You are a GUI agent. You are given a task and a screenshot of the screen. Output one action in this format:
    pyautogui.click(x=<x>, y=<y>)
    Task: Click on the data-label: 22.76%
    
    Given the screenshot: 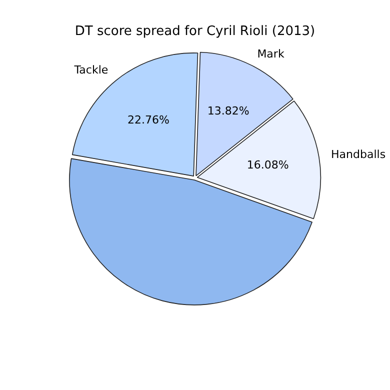 What is the action you would take?
    pyautogui.click(x=149, y=119)
    